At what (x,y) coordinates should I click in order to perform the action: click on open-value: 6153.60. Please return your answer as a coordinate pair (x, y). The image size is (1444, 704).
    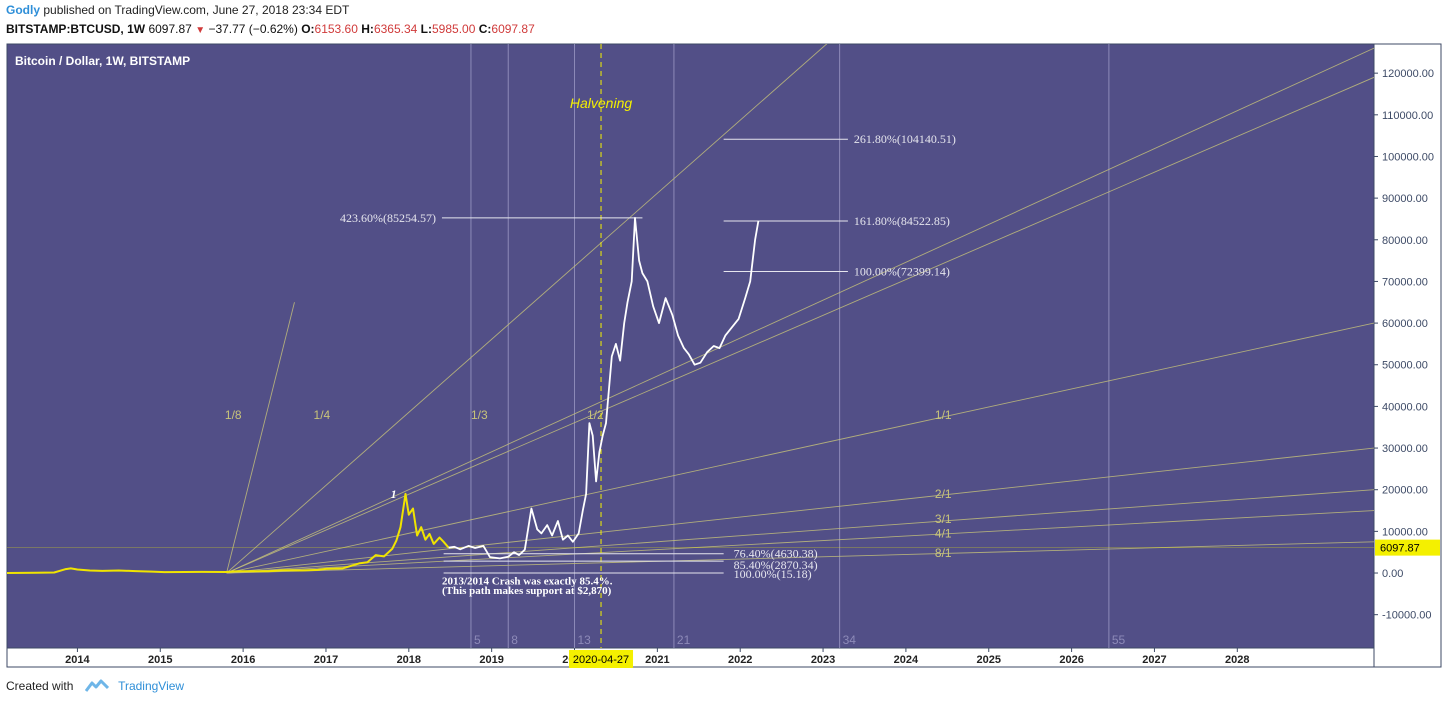
    Looking at the image, I should click on (336, 29).